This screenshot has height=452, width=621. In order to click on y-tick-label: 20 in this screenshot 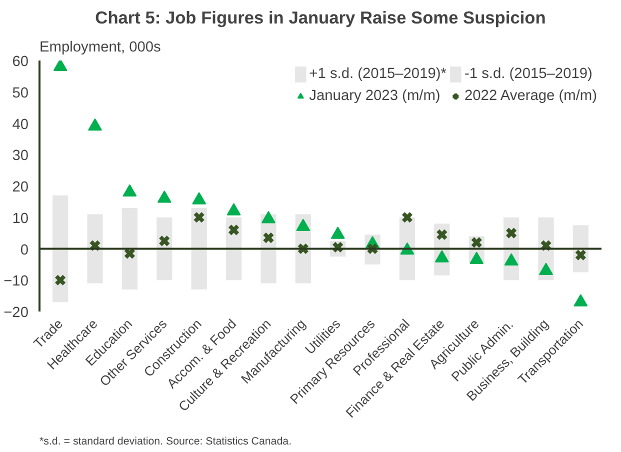, I will do `click(20, 188)`.